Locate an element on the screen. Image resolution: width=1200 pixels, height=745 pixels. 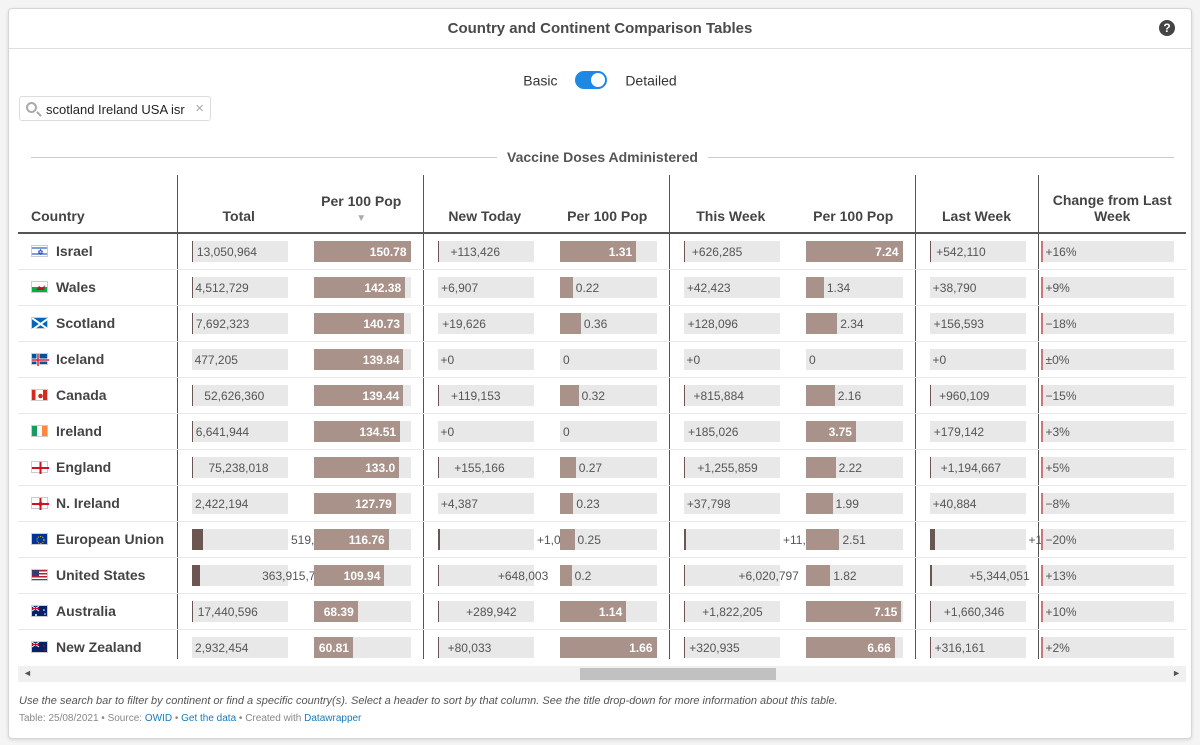
datawrapper-link: Datawrapper is located at coordinates (333, 718).